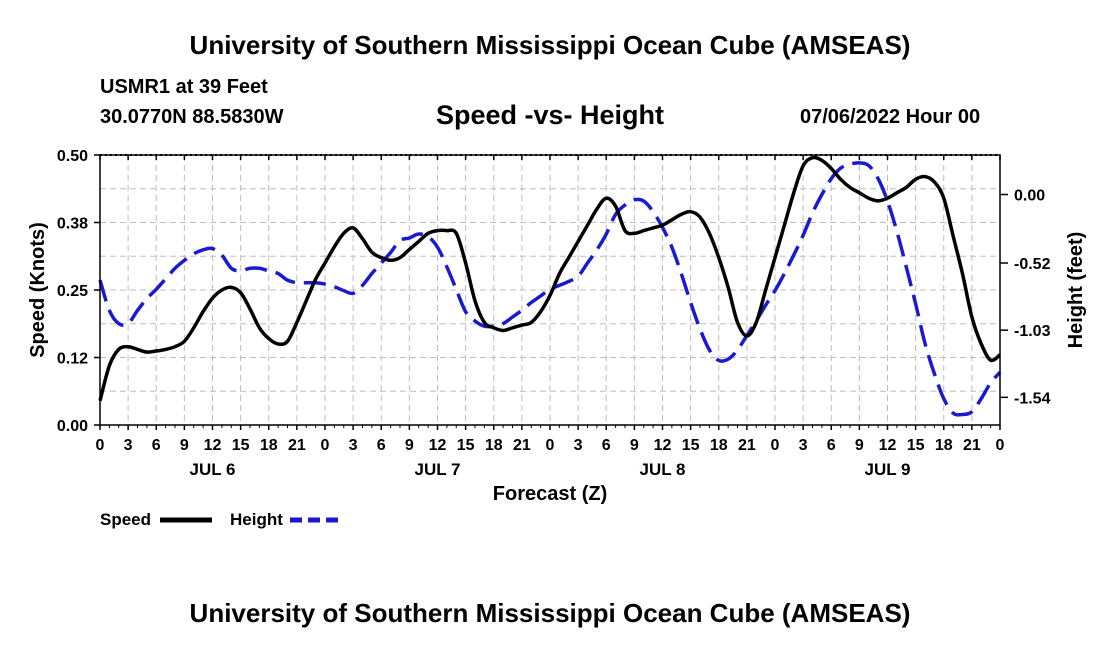  I want to click on y2-tick-label: 0.00, so click(1029, 196).